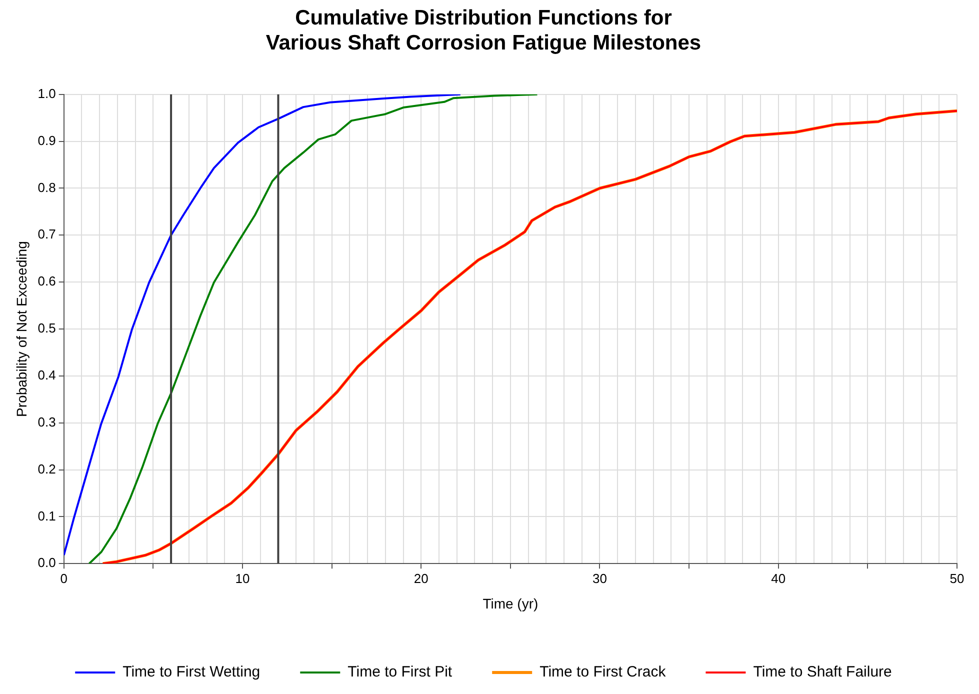  Describe the element at coordinates (510, 603) in the screenshot. I see `x-axis-title: Time (yr)` at that location.